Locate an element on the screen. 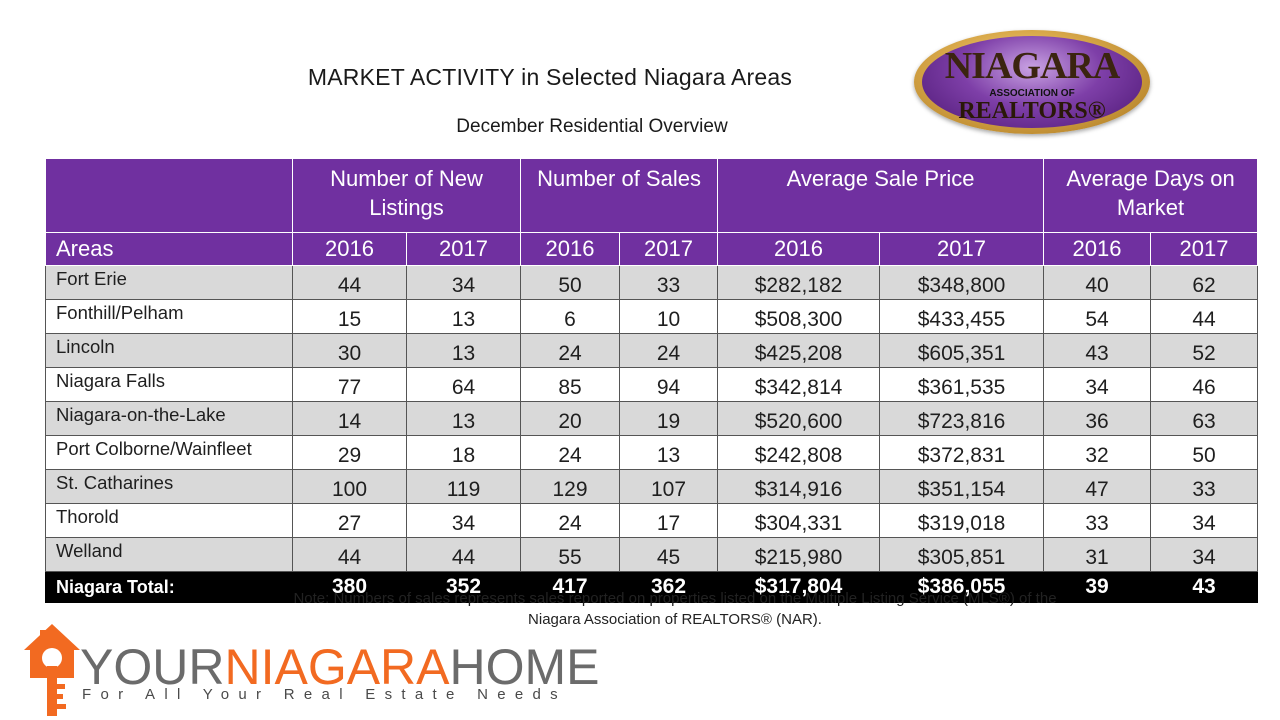 This screenshot has width=1280, height=720. table-cell: 32 is located at coordinates (1097, 452).